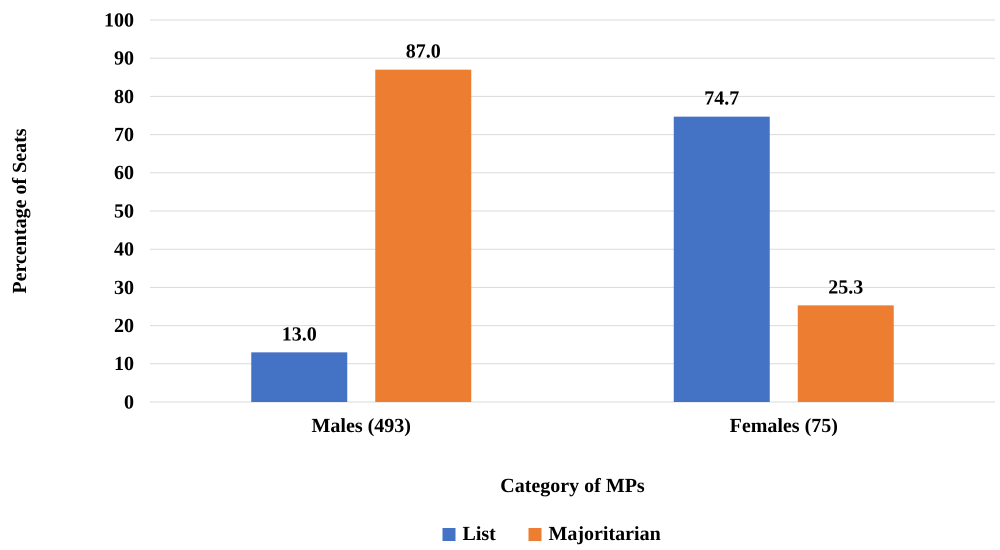  I want to click on y-axis-title: Percentage of Seats, so click(20, 211).